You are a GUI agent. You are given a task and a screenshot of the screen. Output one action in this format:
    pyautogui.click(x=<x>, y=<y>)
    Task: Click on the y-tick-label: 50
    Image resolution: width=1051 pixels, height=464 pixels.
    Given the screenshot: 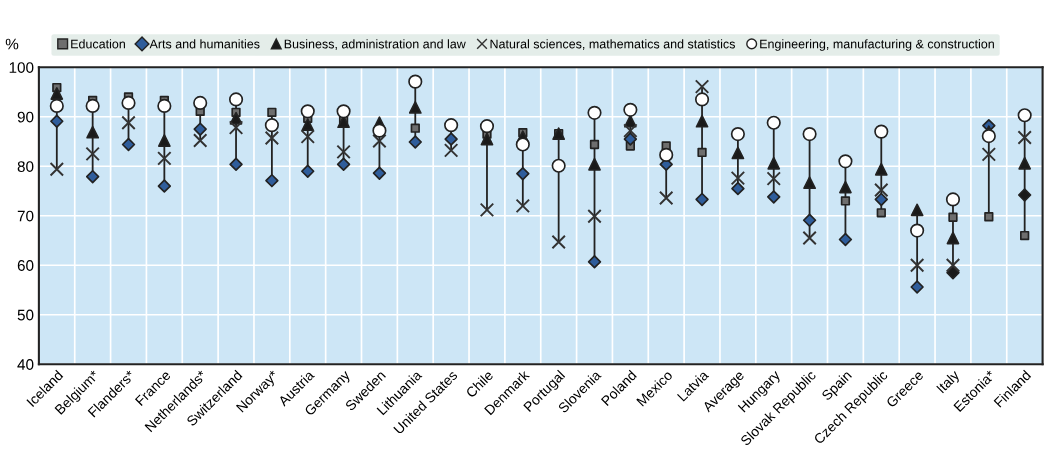 What is the action you would take?
    pyautogui.click(x=25, y=315)
    